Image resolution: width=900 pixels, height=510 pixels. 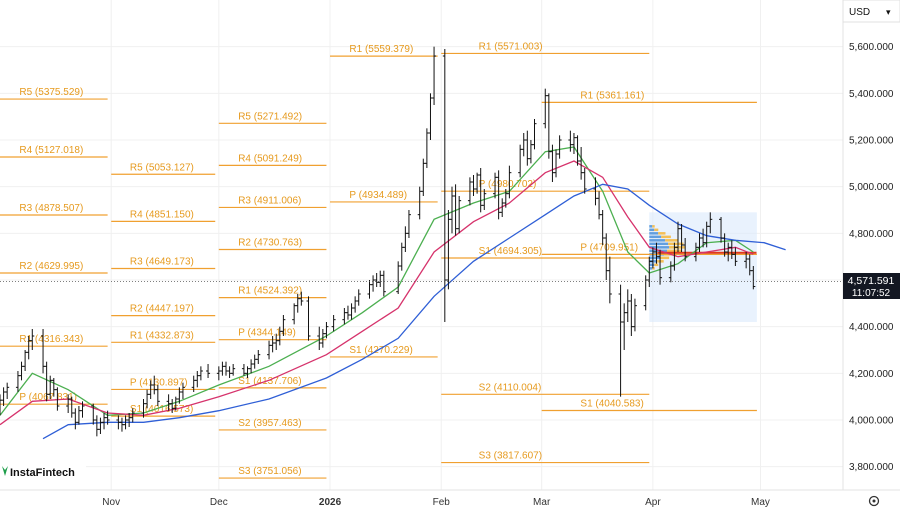 I want to click on pivot-label-s1: S1 (4040.583), so click(x=611, y=404).